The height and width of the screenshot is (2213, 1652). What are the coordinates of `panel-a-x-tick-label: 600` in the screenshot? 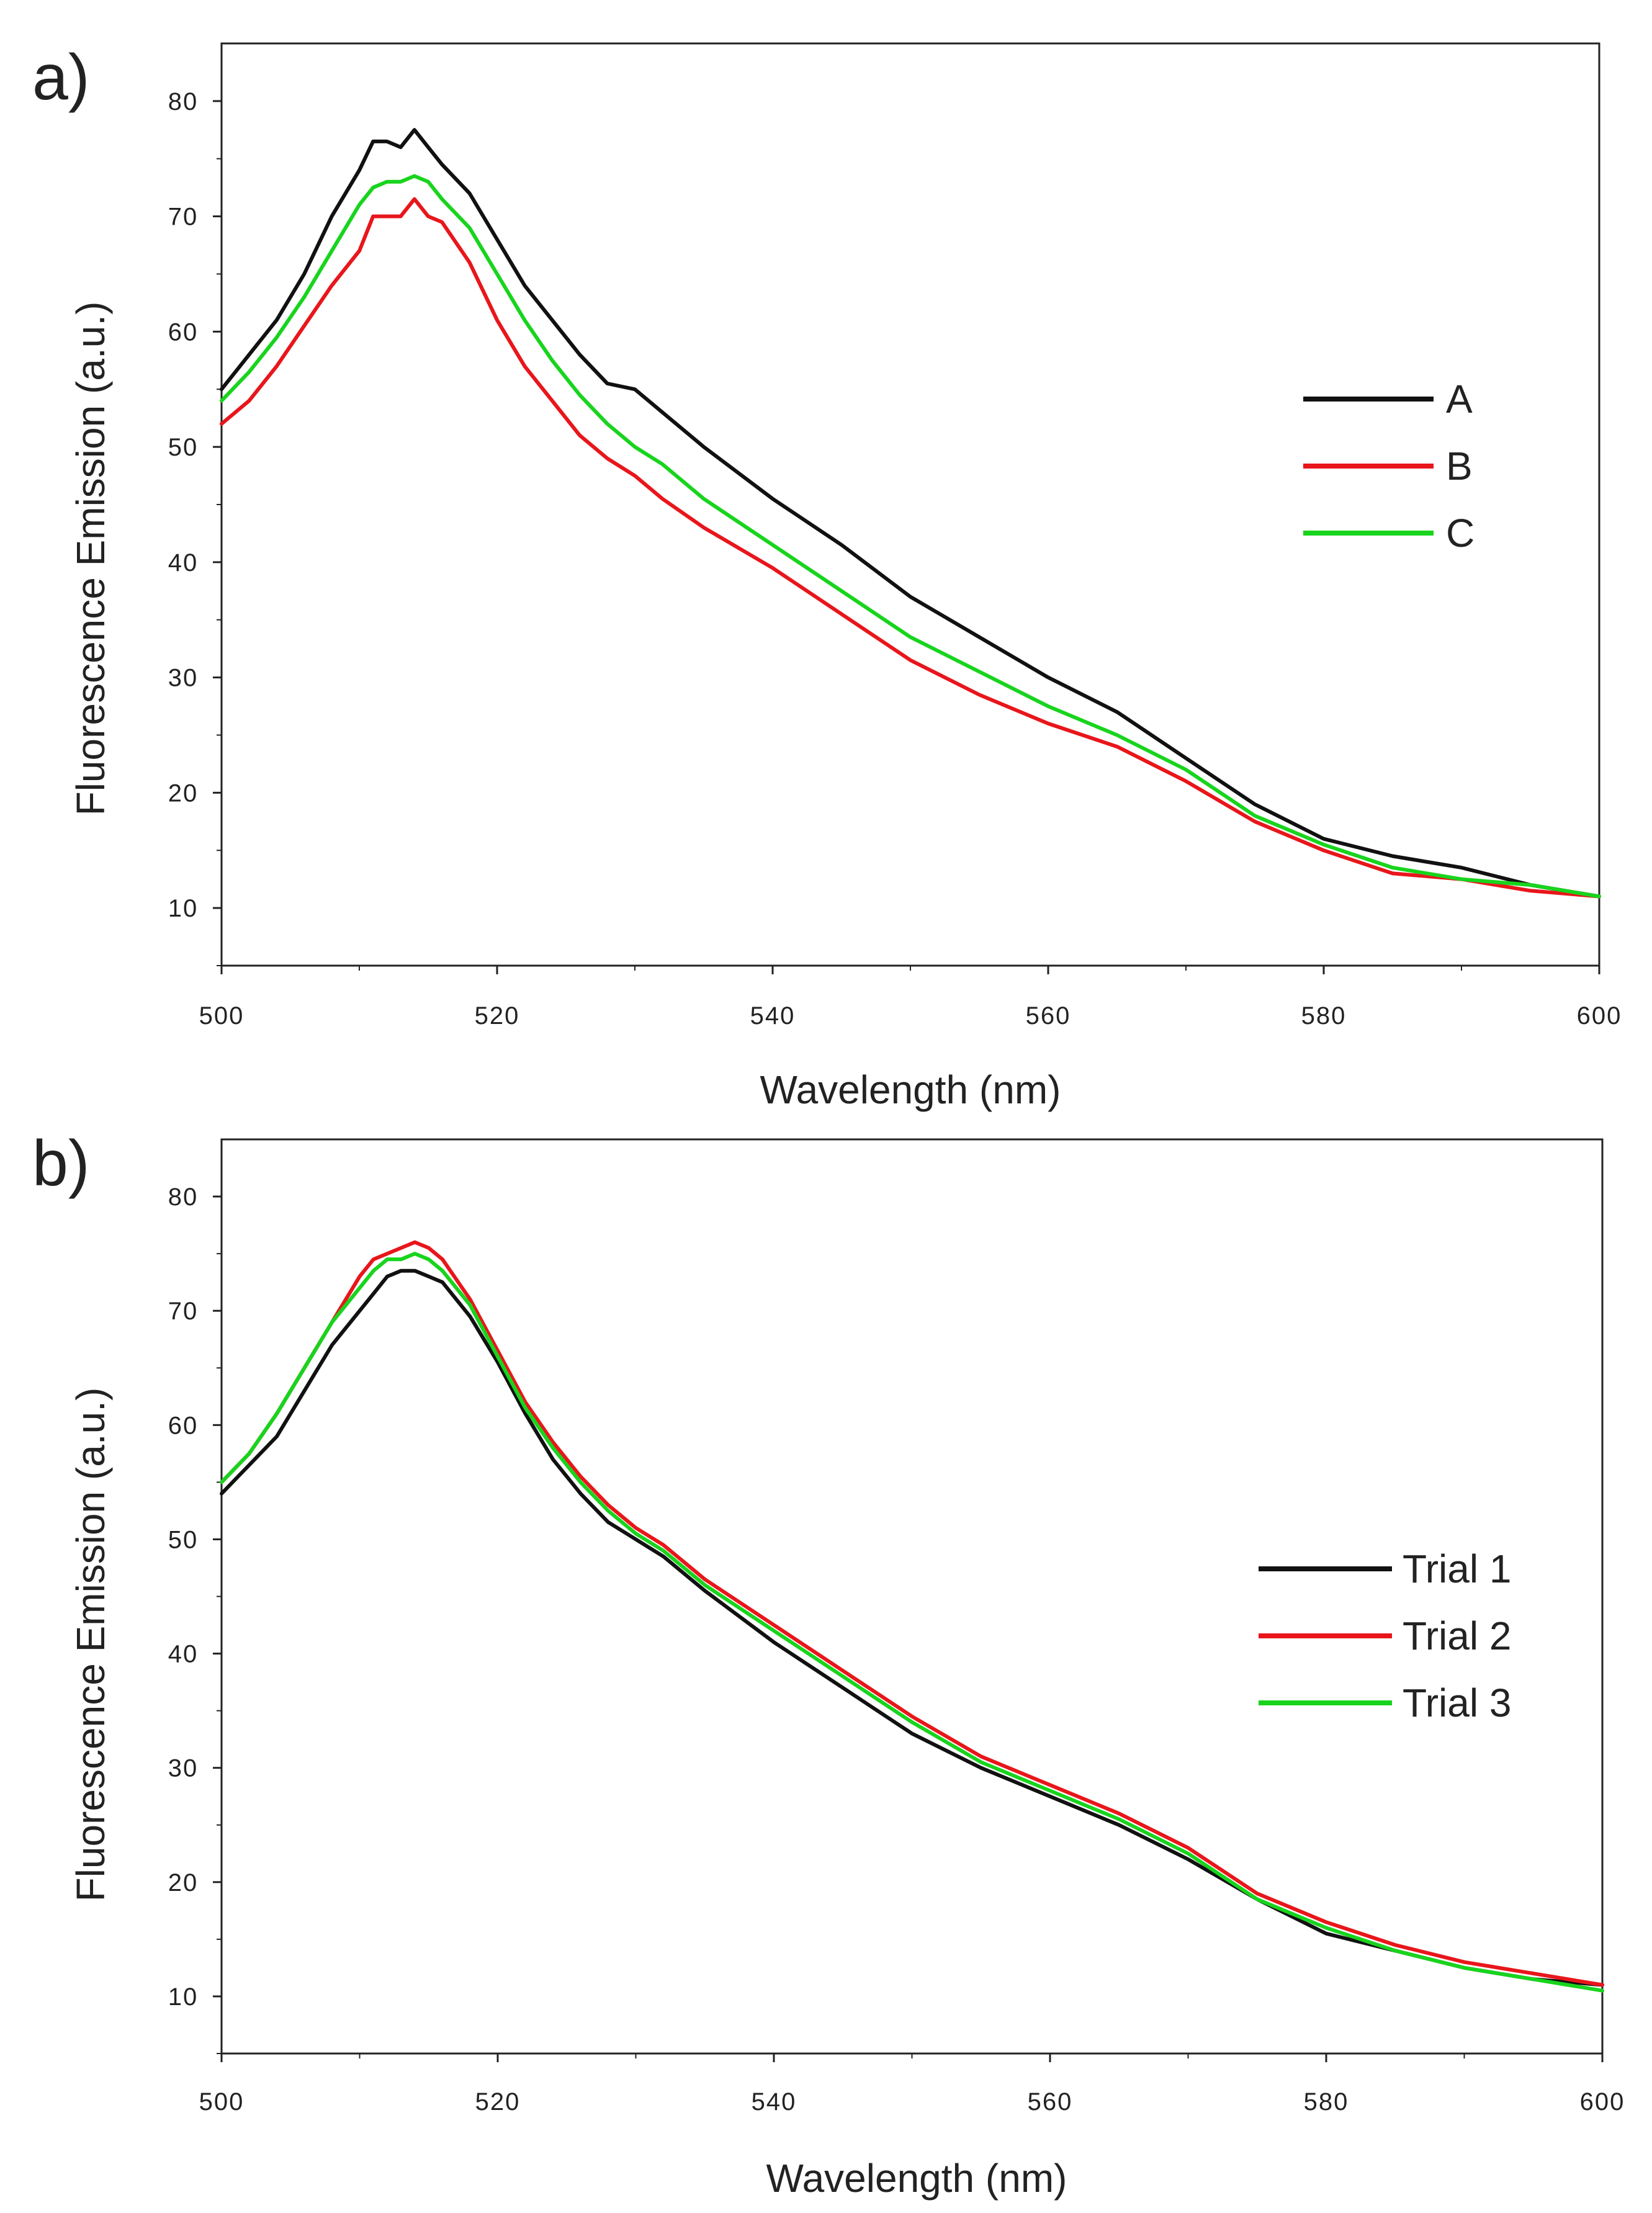 It's located at (1599, 1016).